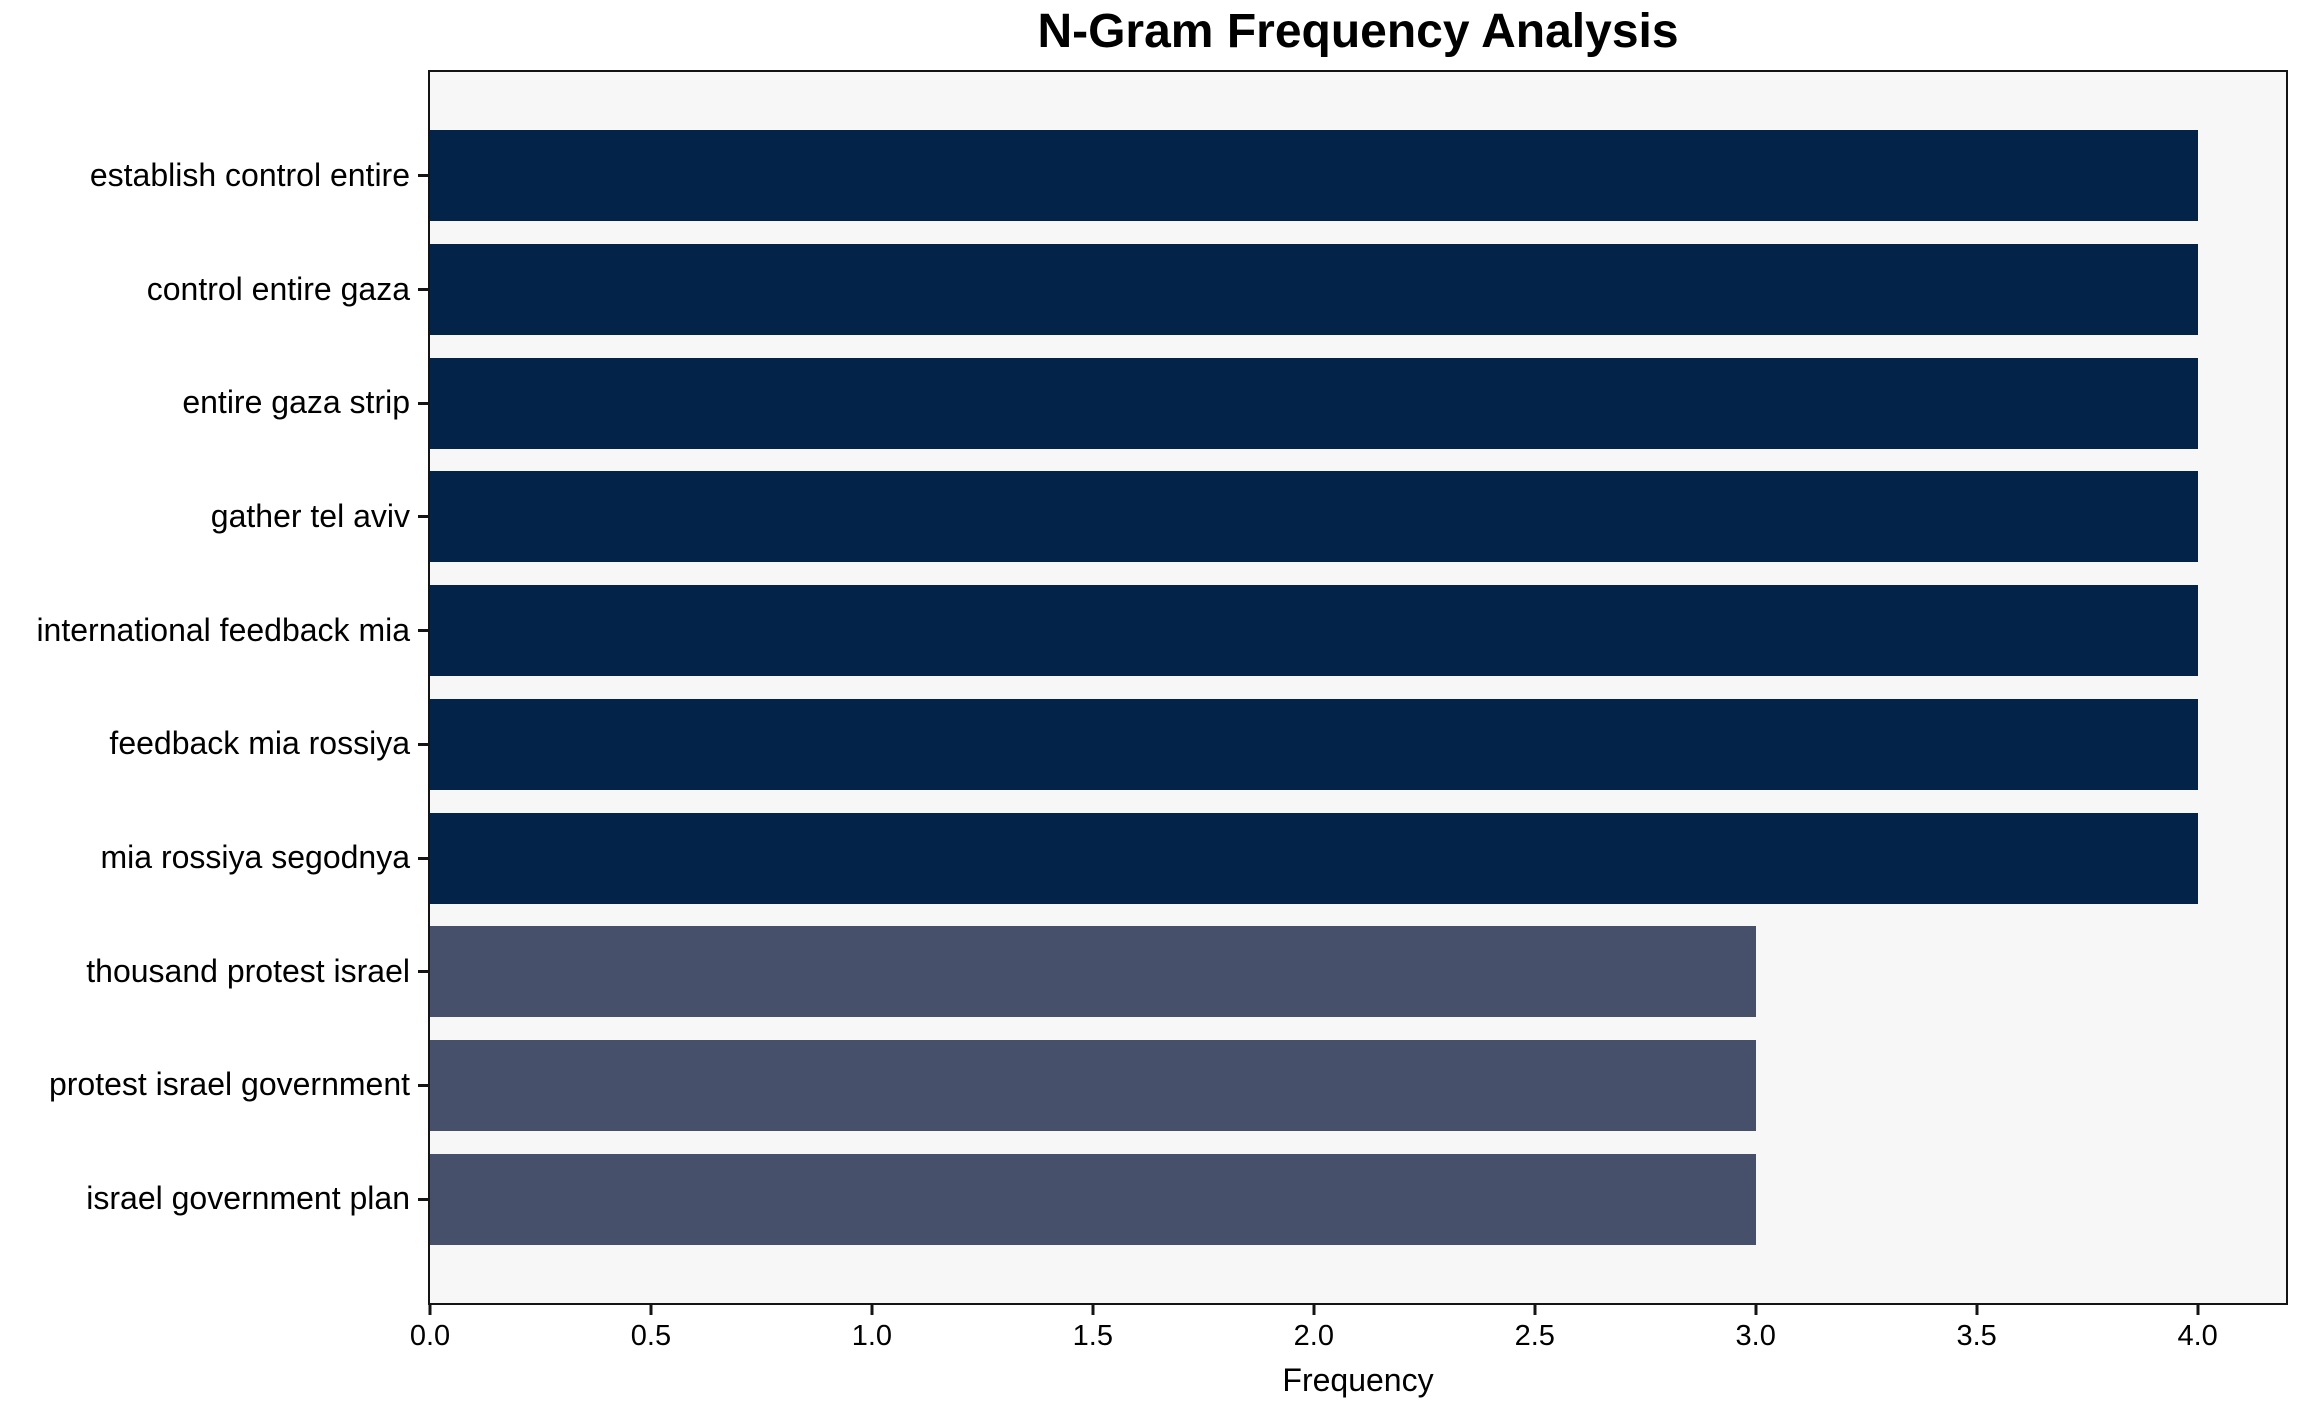 This screenshot has width=2308, height=1414. What do you see at coordinates (248, 1197) in the screenshot?
I see `y-tick-label: israel government plan` at bounding box center [248, 1197].